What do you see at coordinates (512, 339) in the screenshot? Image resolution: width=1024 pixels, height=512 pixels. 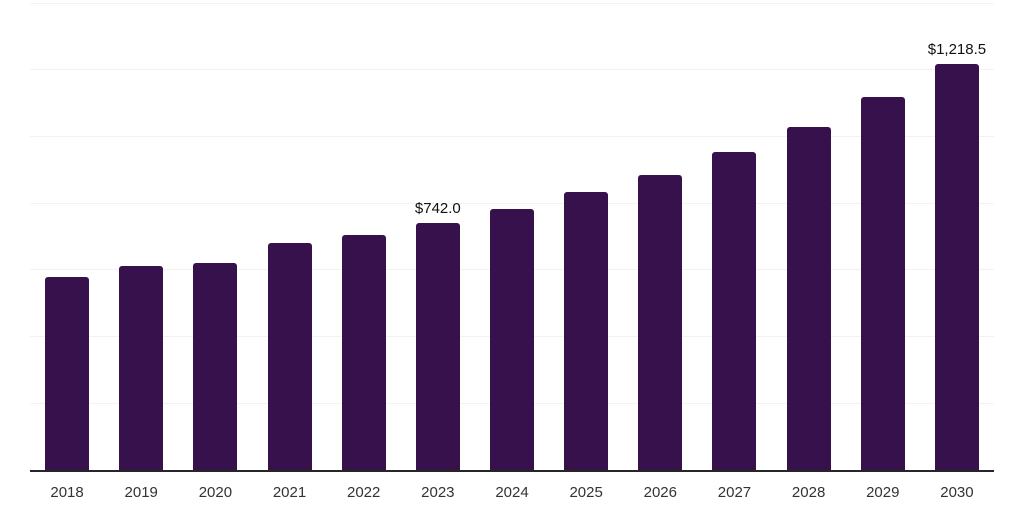 I see `bar-2024` at bounding box center [512, 339].